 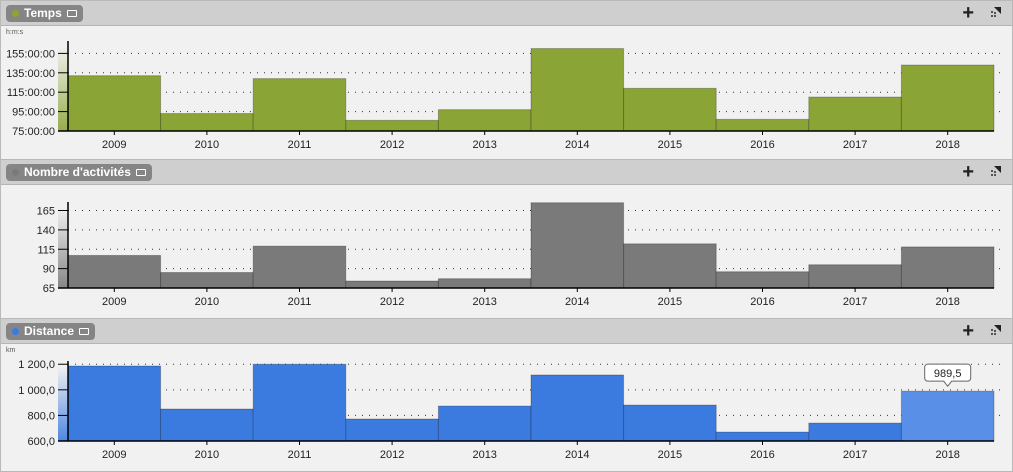 What do you see at coordinates (506, 13) in the screenshot?
I see `panel-header: Temps +` at bounding box center [506, 13].